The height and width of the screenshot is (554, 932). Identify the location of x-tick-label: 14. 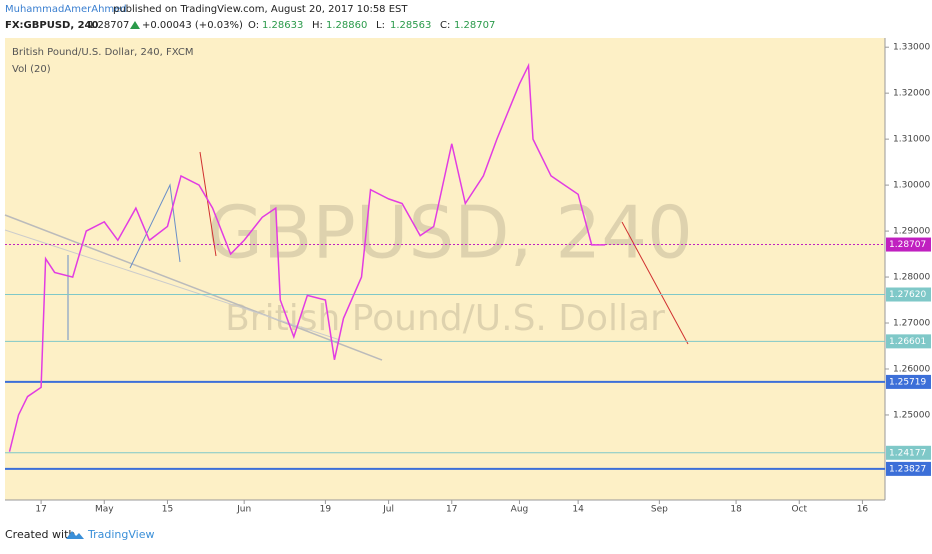
(578, 510).